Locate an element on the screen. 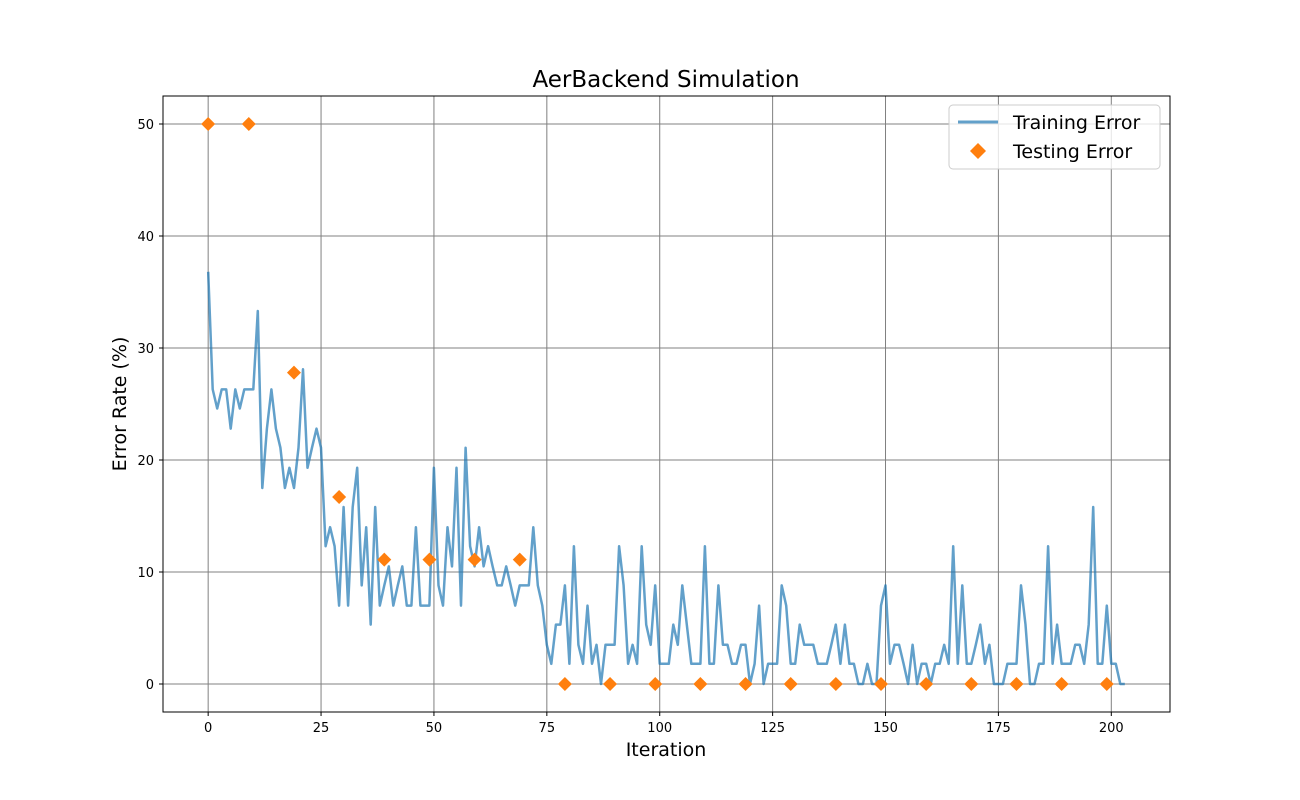 Image resolution: width=1300 pixels, height=800 pixels. x-tick-label: 50 is located at coordinates (434, 728).